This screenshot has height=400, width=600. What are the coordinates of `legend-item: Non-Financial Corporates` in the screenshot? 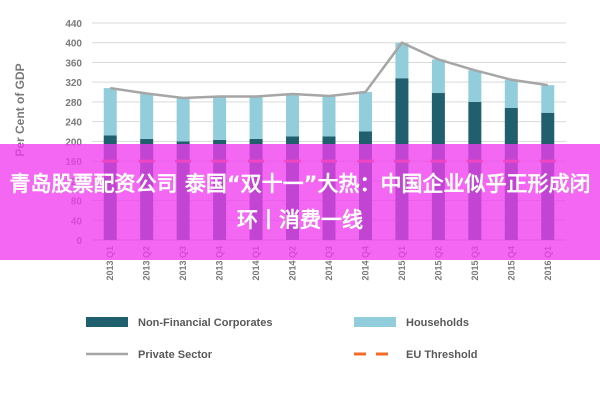 It's located at (179, 323).